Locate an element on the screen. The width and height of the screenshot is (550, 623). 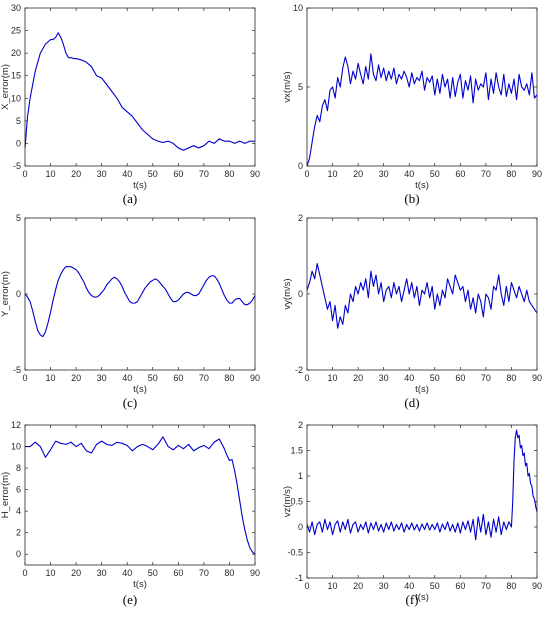
y-tick-label-c-1: 0 is located at coordinates (18, 294).